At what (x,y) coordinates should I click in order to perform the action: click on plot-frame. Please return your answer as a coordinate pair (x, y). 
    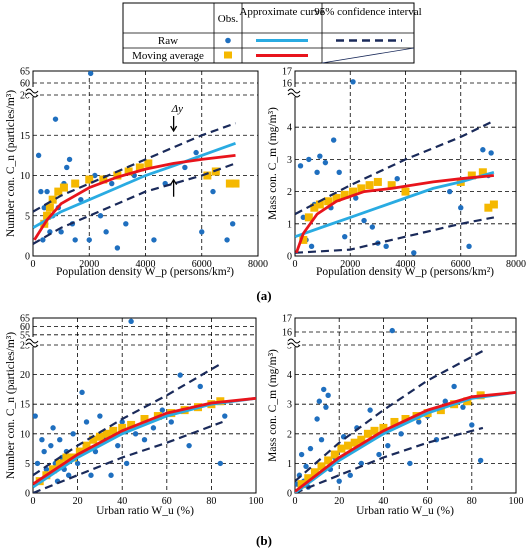
    Looking at the image, I should click on (144, 405).